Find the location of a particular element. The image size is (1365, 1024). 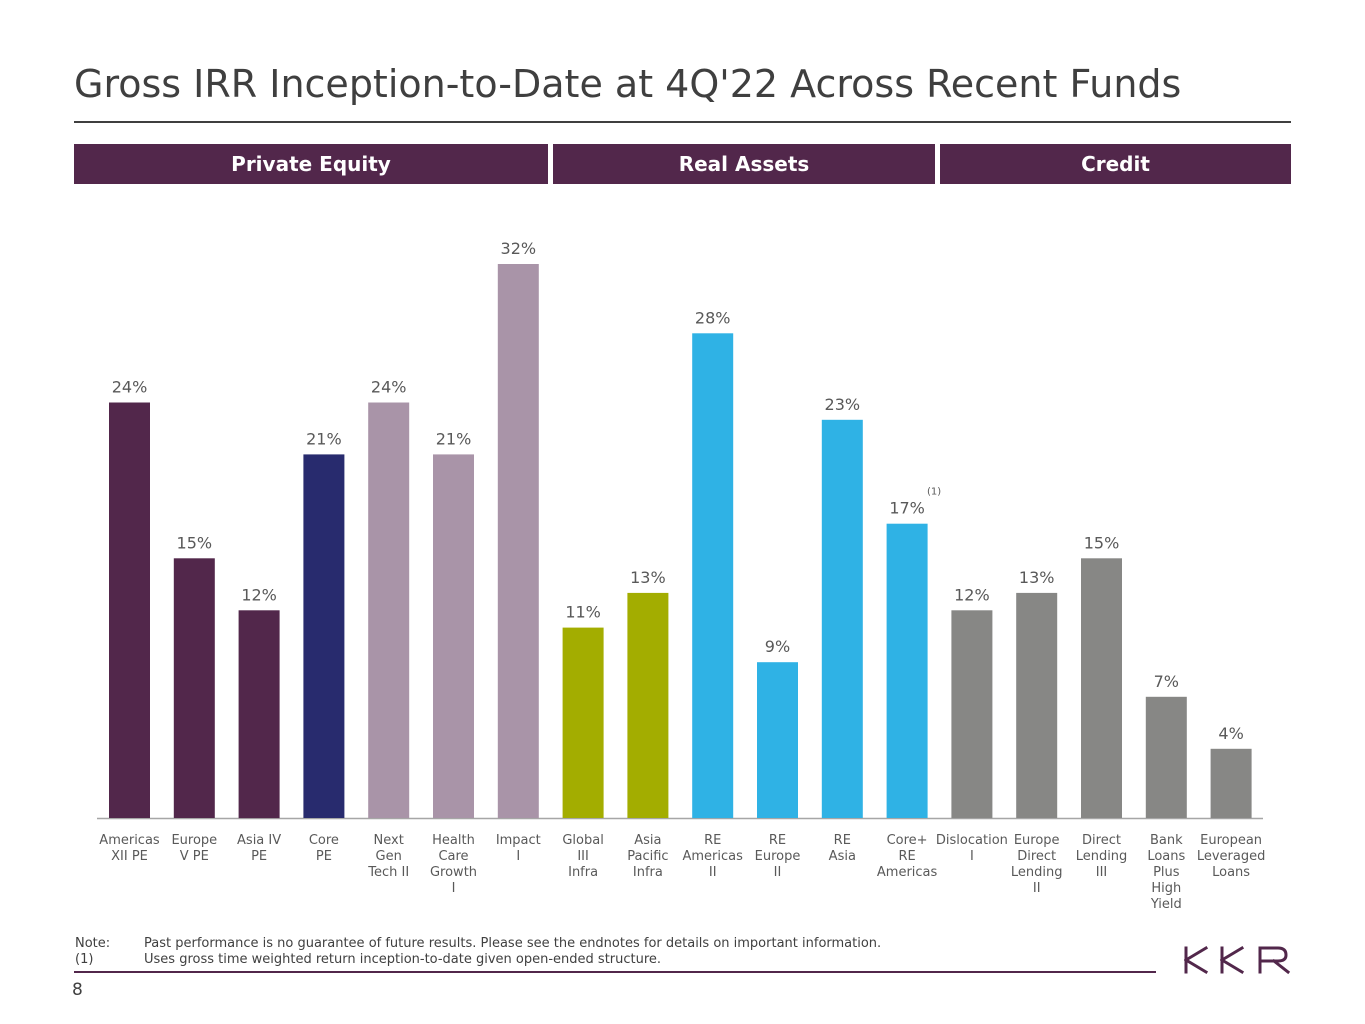

category-label: Impact I is located at coordinates (518, 848).